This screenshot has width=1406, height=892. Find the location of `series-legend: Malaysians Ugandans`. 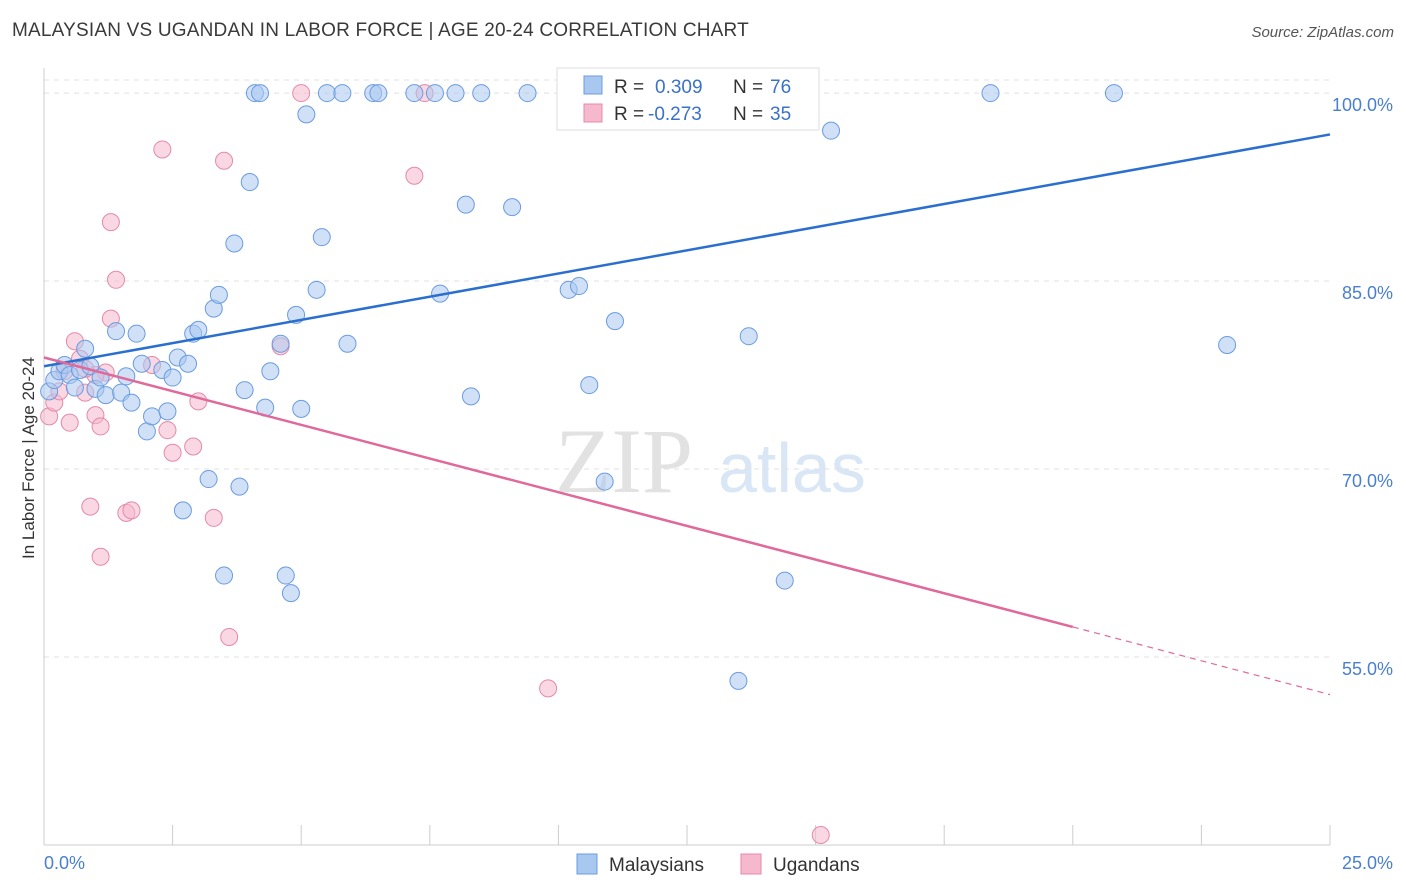

series-legend: Malaysians Ugandans is located at coordinates (718, 864).